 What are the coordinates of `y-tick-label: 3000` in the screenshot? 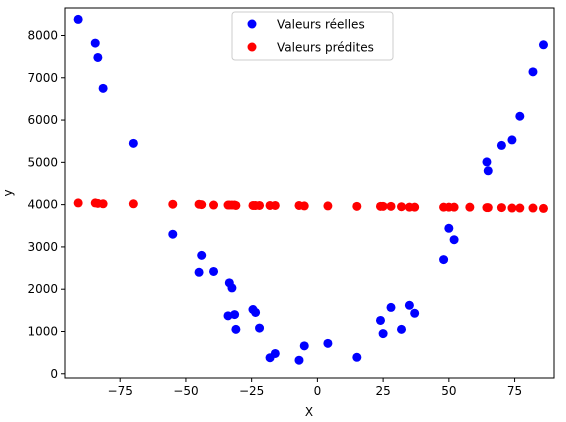 It's located at (42, 247).